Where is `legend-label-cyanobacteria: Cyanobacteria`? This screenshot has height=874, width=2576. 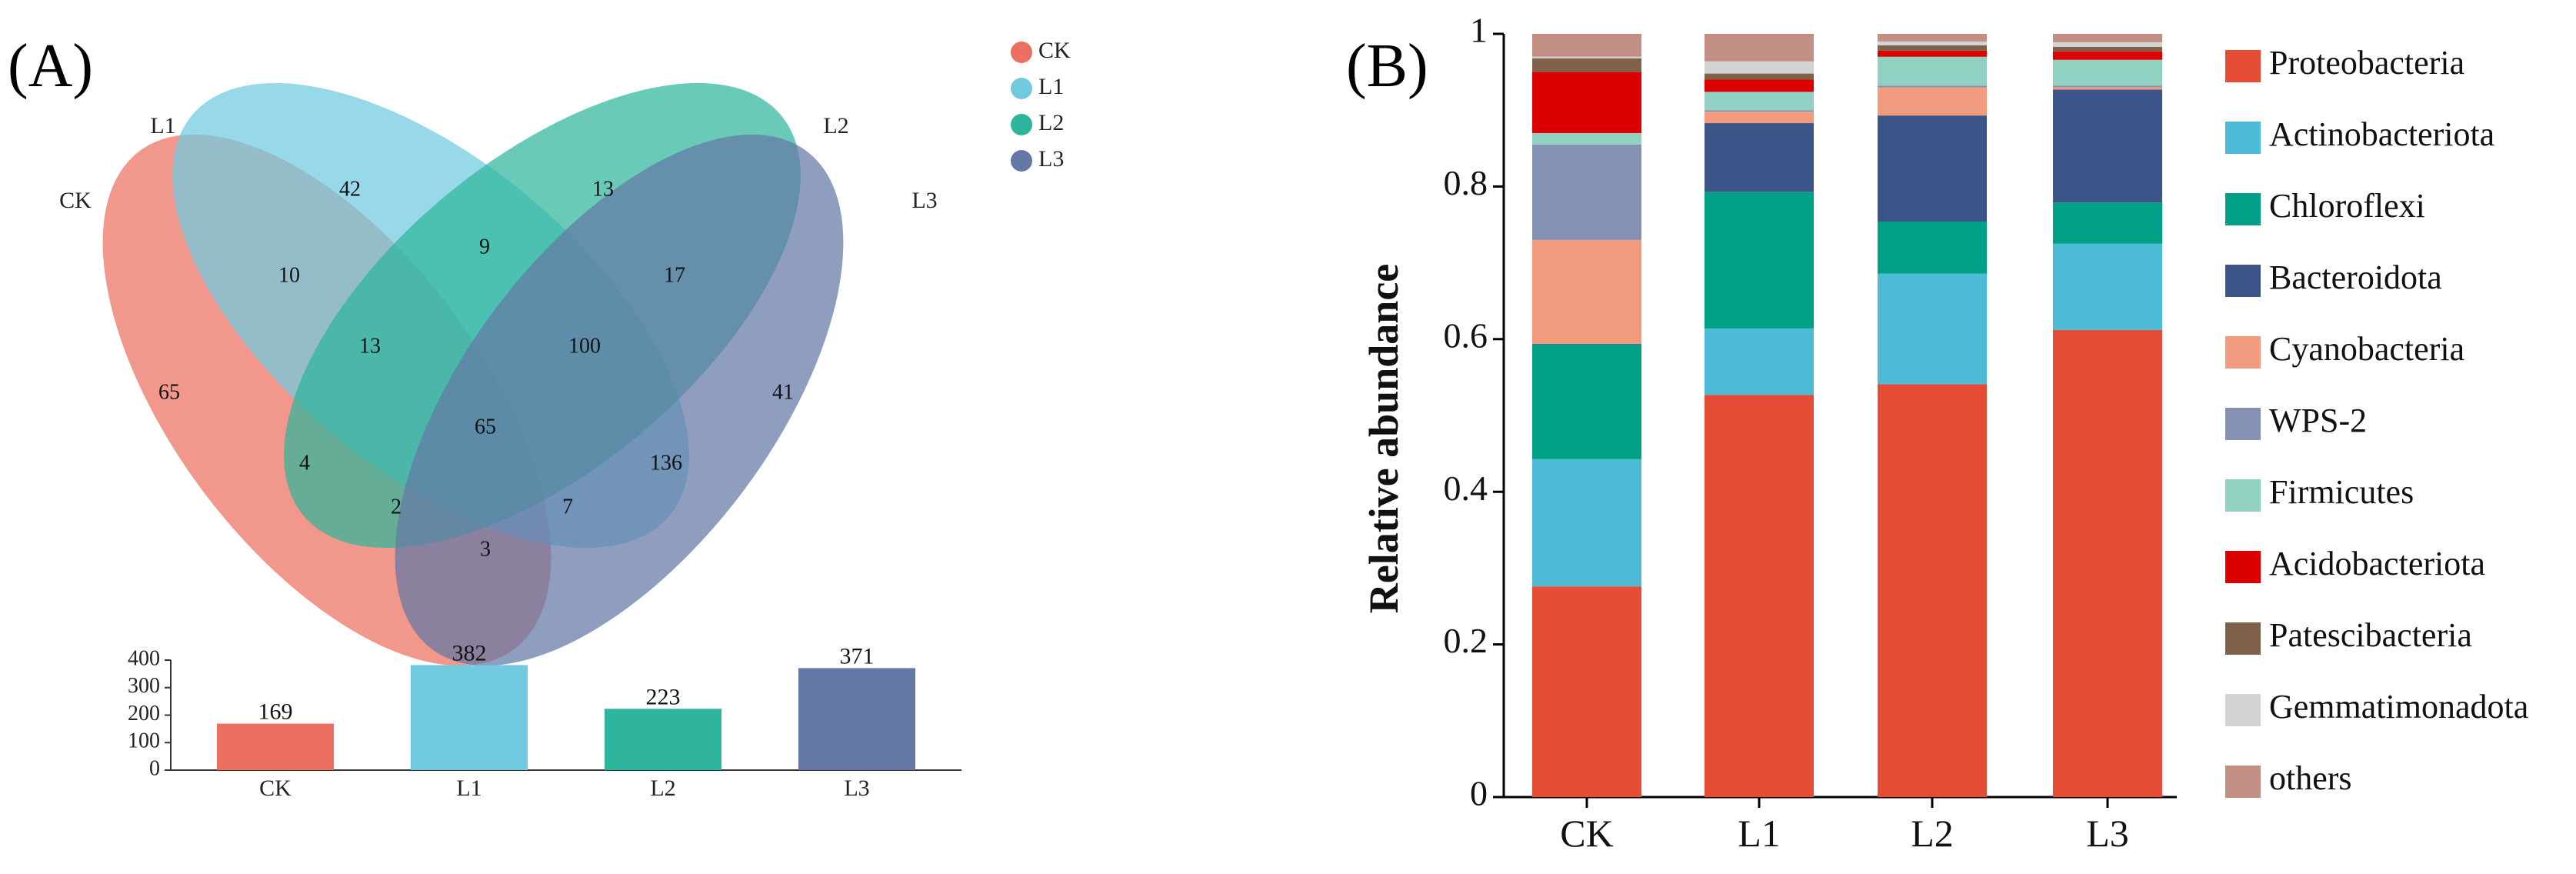 legend-label-cyanobacteria: Cyanobacteria is located at coordinates (2366, 349).